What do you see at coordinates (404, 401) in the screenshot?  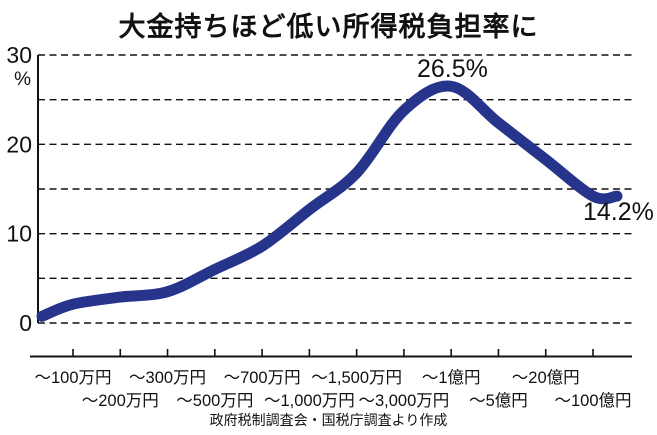 I see `x-tick-label: ～3,000万円` at bounding box center [404, 401].